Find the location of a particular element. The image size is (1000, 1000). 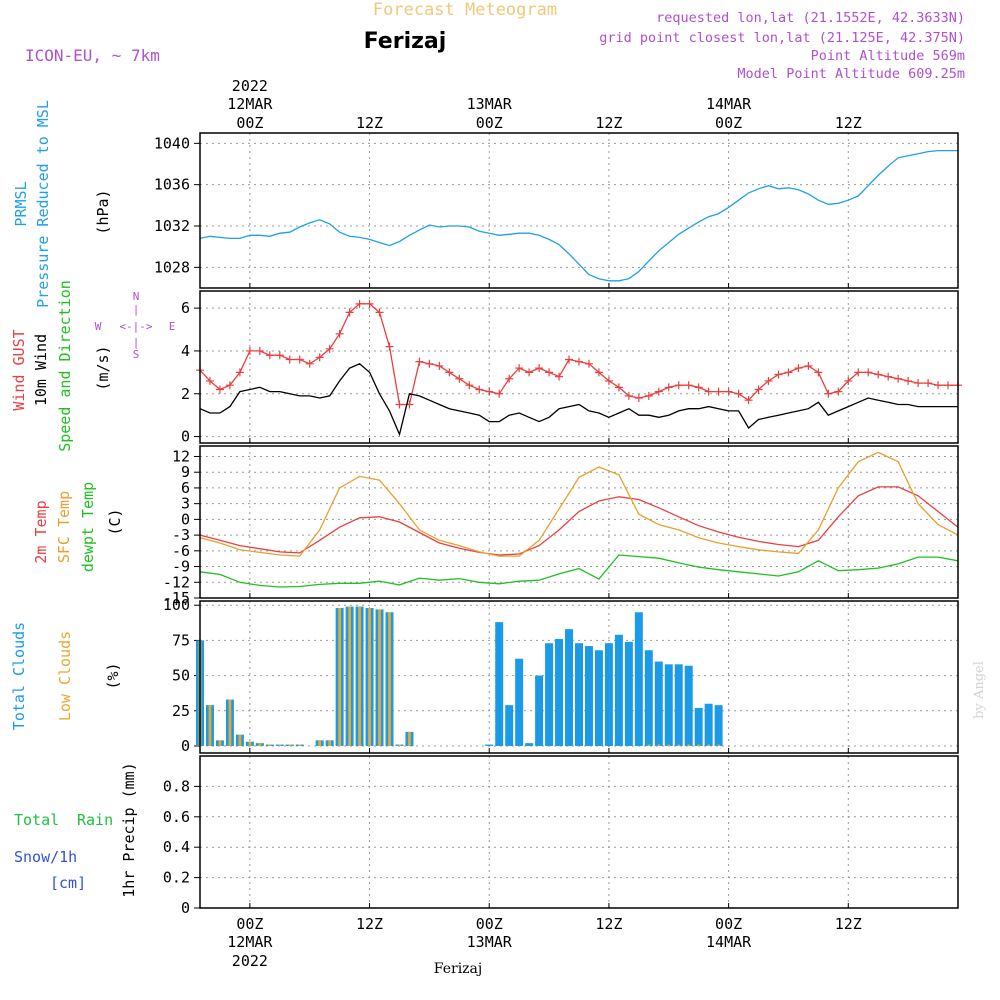

panel-pressure: 1028 1032 1036 1040 is located at coordinates (556, 210).